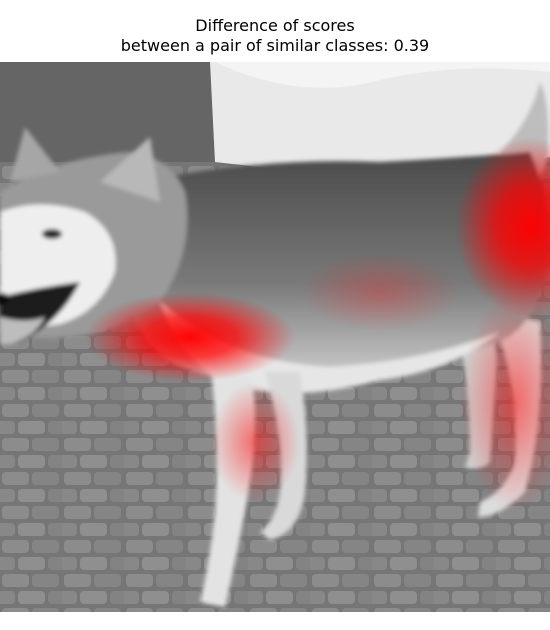  What do you see at coordinates (255, 442) in the screenshot?
I see `heat-spot-frontleg` at bounding box center [255, 442].